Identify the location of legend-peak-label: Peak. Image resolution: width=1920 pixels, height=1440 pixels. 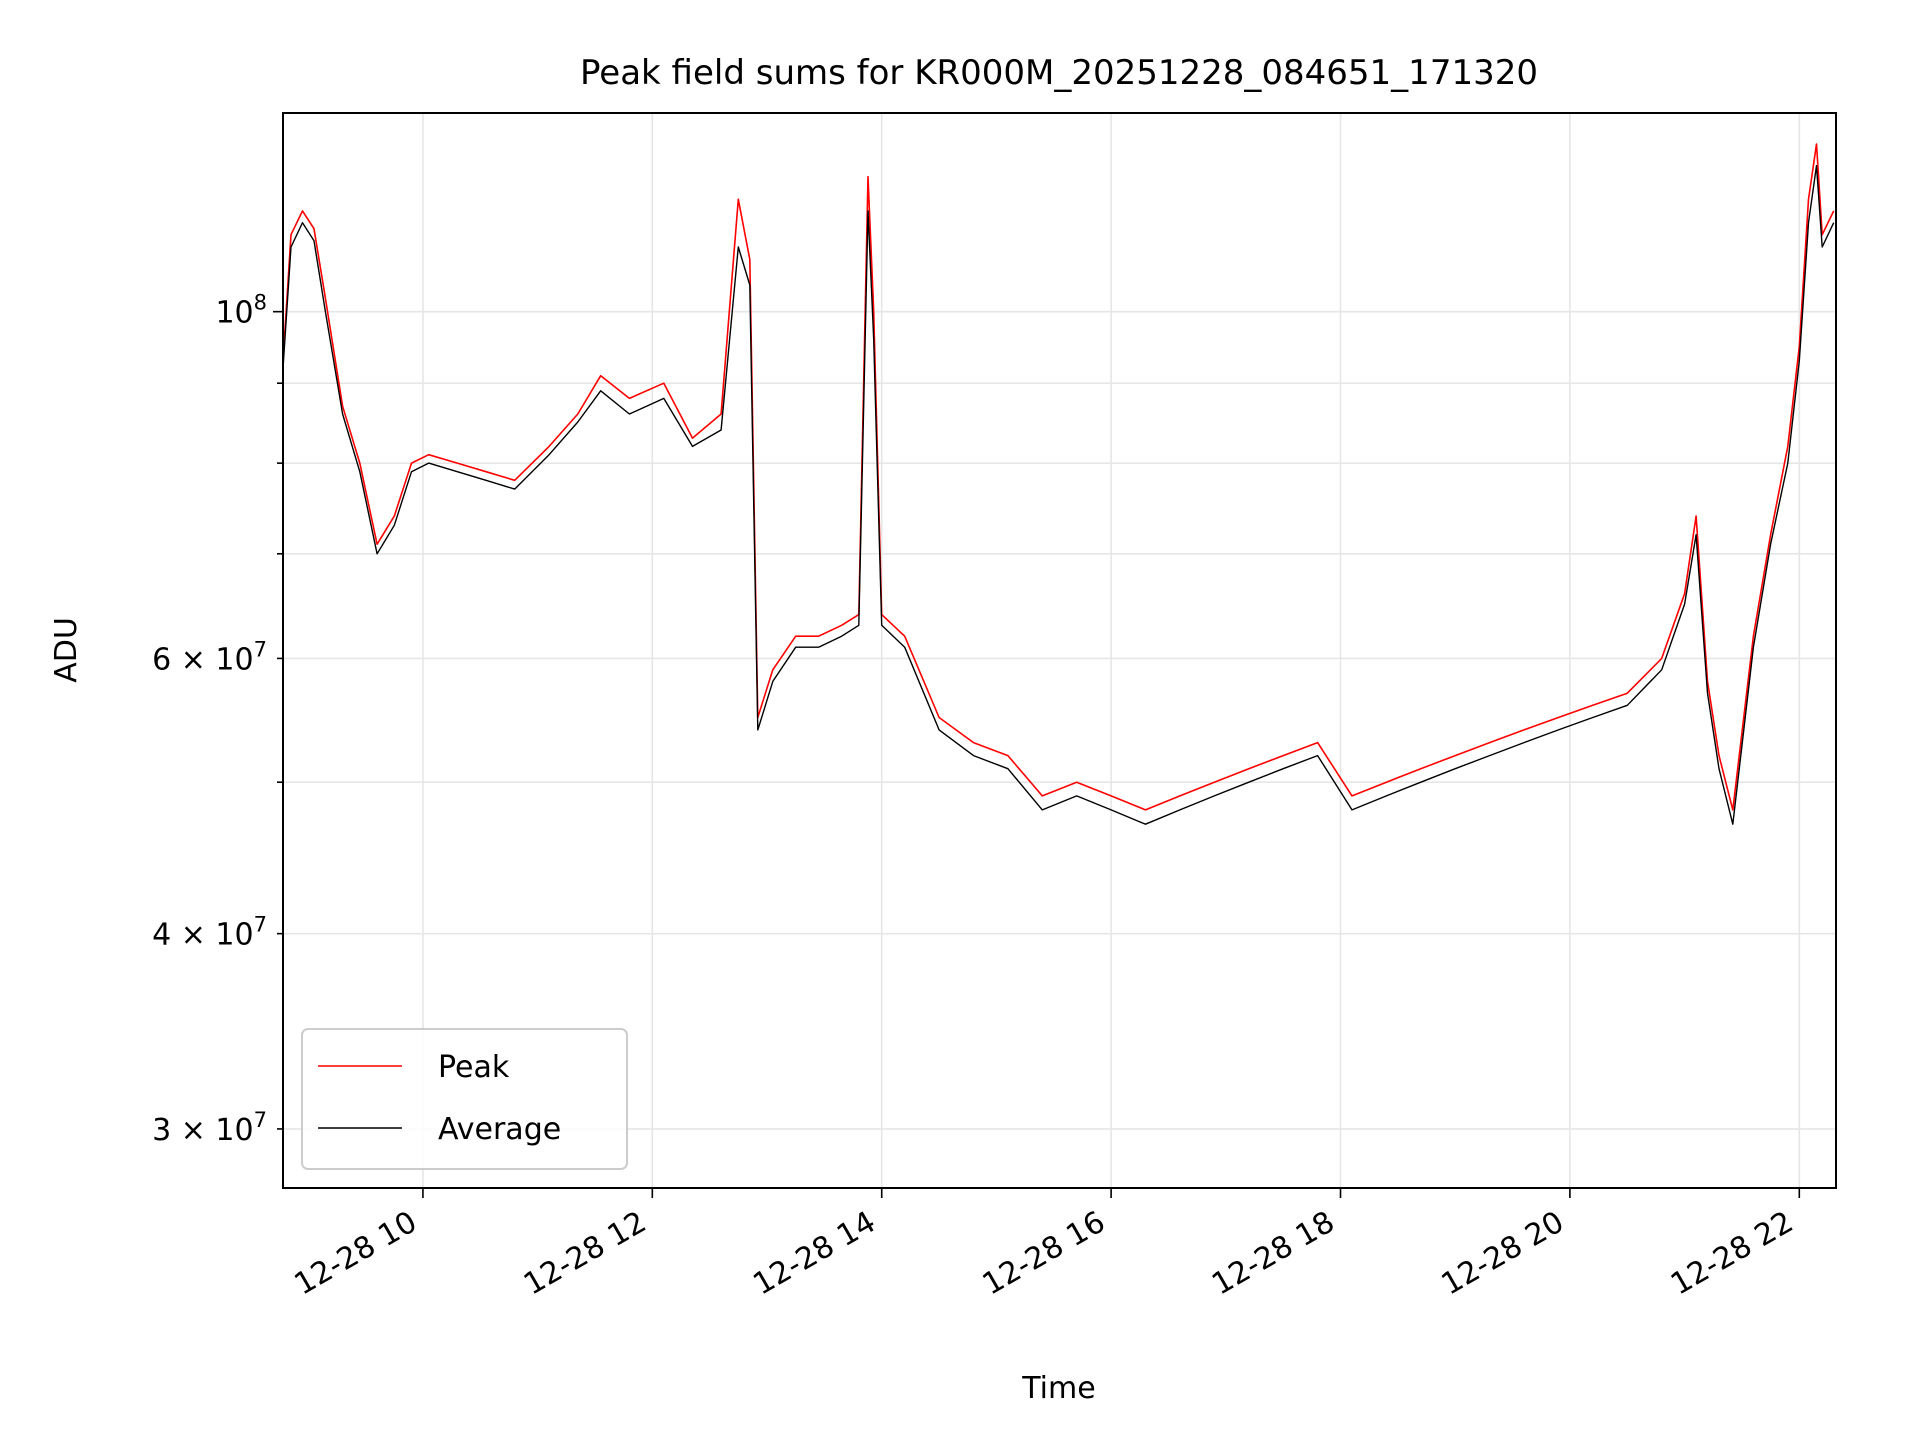
(474, 1067).